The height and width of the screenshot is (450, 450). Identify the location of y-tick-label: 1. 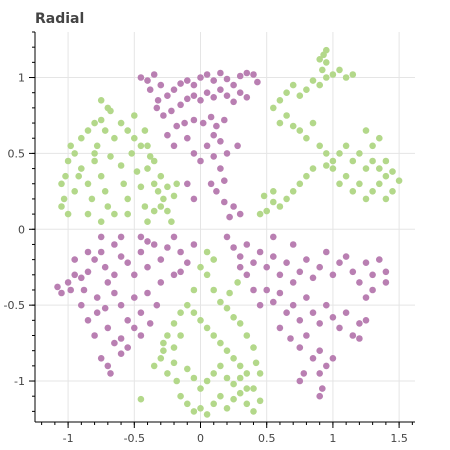
(21, 78).